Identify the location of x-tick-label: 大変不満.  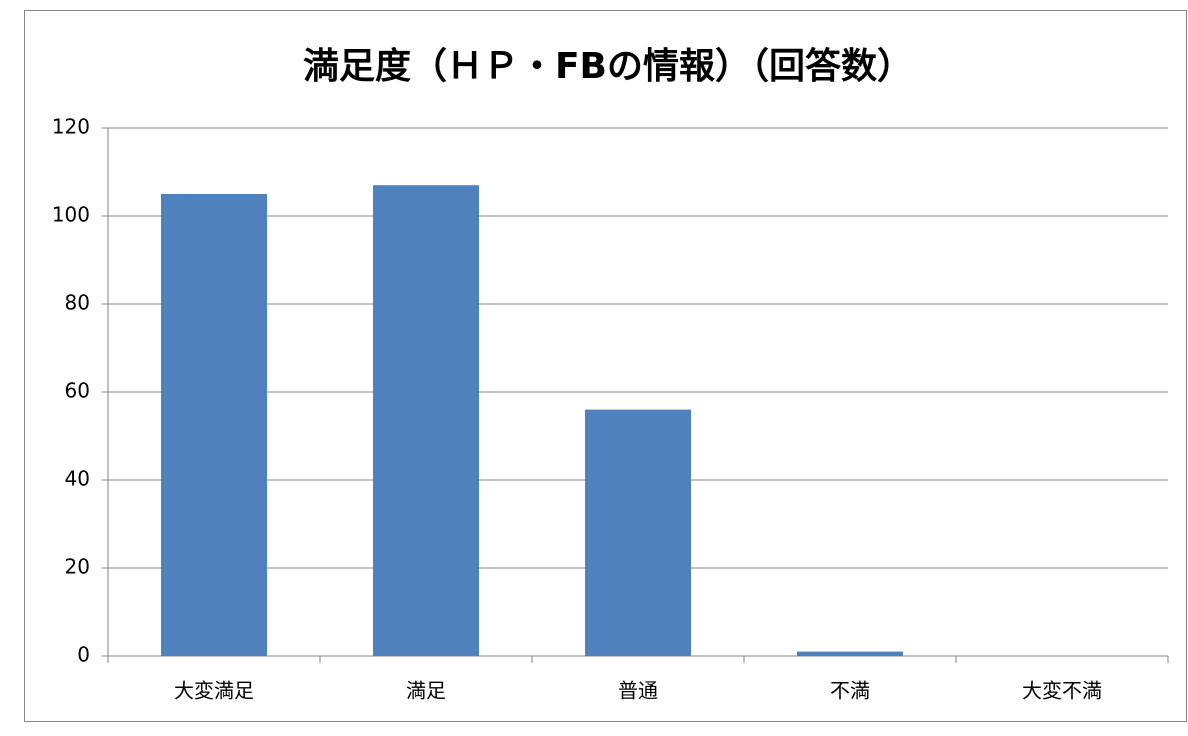
(1062, 691).